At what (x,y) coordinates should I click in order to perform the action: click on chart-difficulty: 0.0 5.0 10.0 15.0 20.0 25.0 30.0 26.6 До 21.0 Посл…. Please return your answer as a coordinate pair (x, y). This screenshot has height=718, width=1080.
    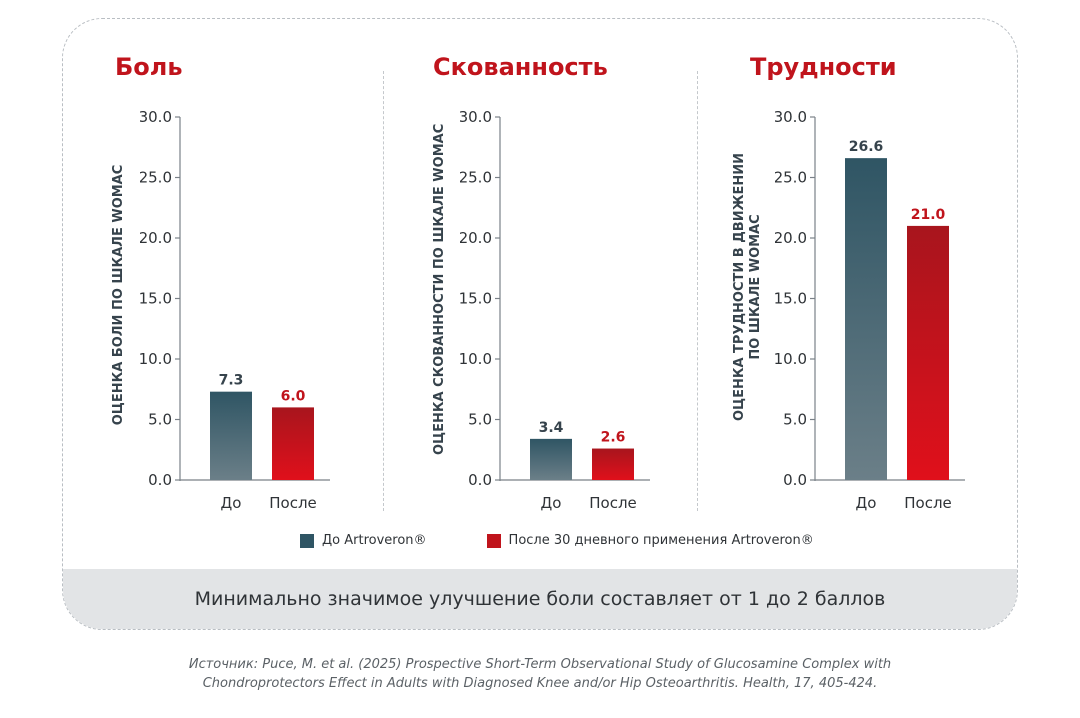
    Looking at the image, I should click on (870, 310).